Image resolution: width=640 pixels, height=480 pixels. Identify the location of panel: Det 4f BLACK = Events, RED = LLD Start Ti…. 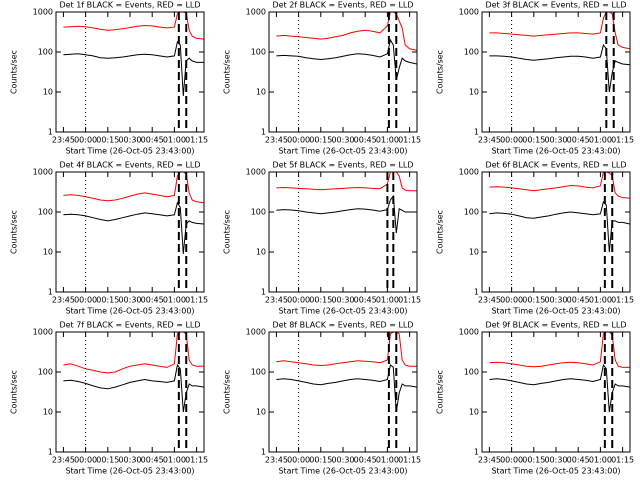
(109, 238).